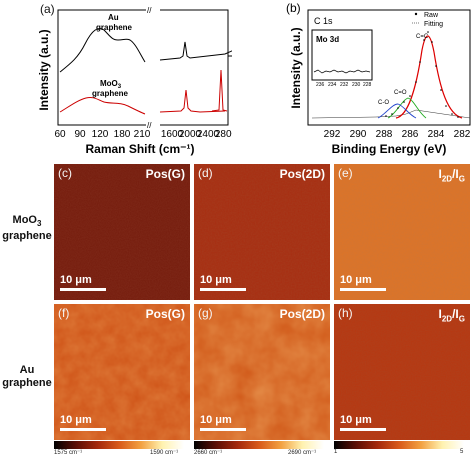 The width and height of the screenshot is (474, 456). What do you see at coordinates (65, 173) in the screenshot?
I see `map-c-label: (c)` at bounding box center [65, 173].